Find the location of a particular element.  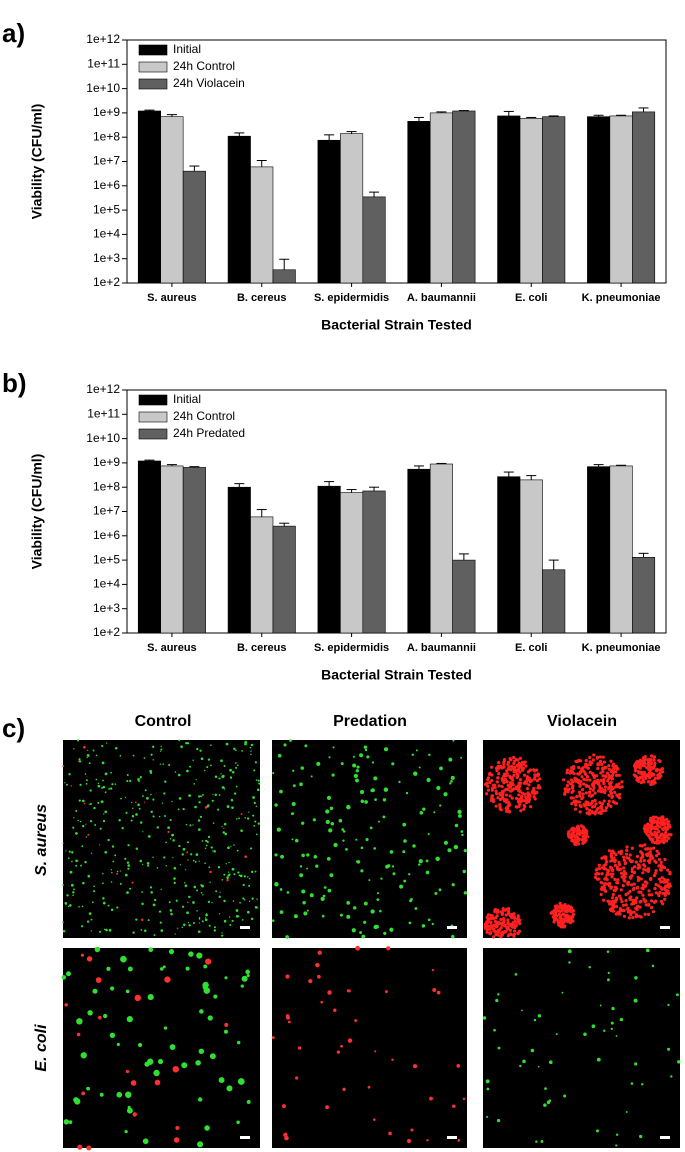

error-bar is located at coordinates (329, 137).